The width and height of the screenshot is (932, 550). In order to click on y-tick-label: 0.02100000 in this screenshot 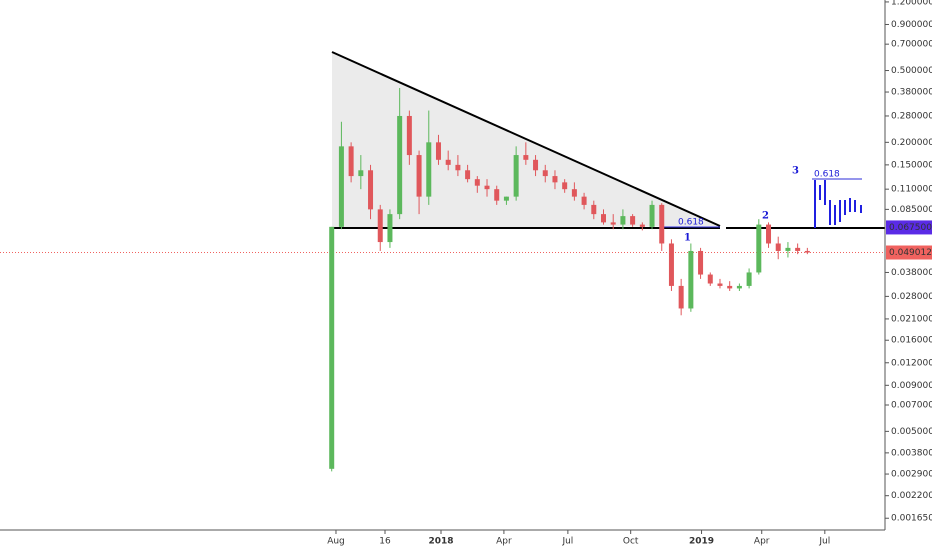, I will do `click(911, 319)`.